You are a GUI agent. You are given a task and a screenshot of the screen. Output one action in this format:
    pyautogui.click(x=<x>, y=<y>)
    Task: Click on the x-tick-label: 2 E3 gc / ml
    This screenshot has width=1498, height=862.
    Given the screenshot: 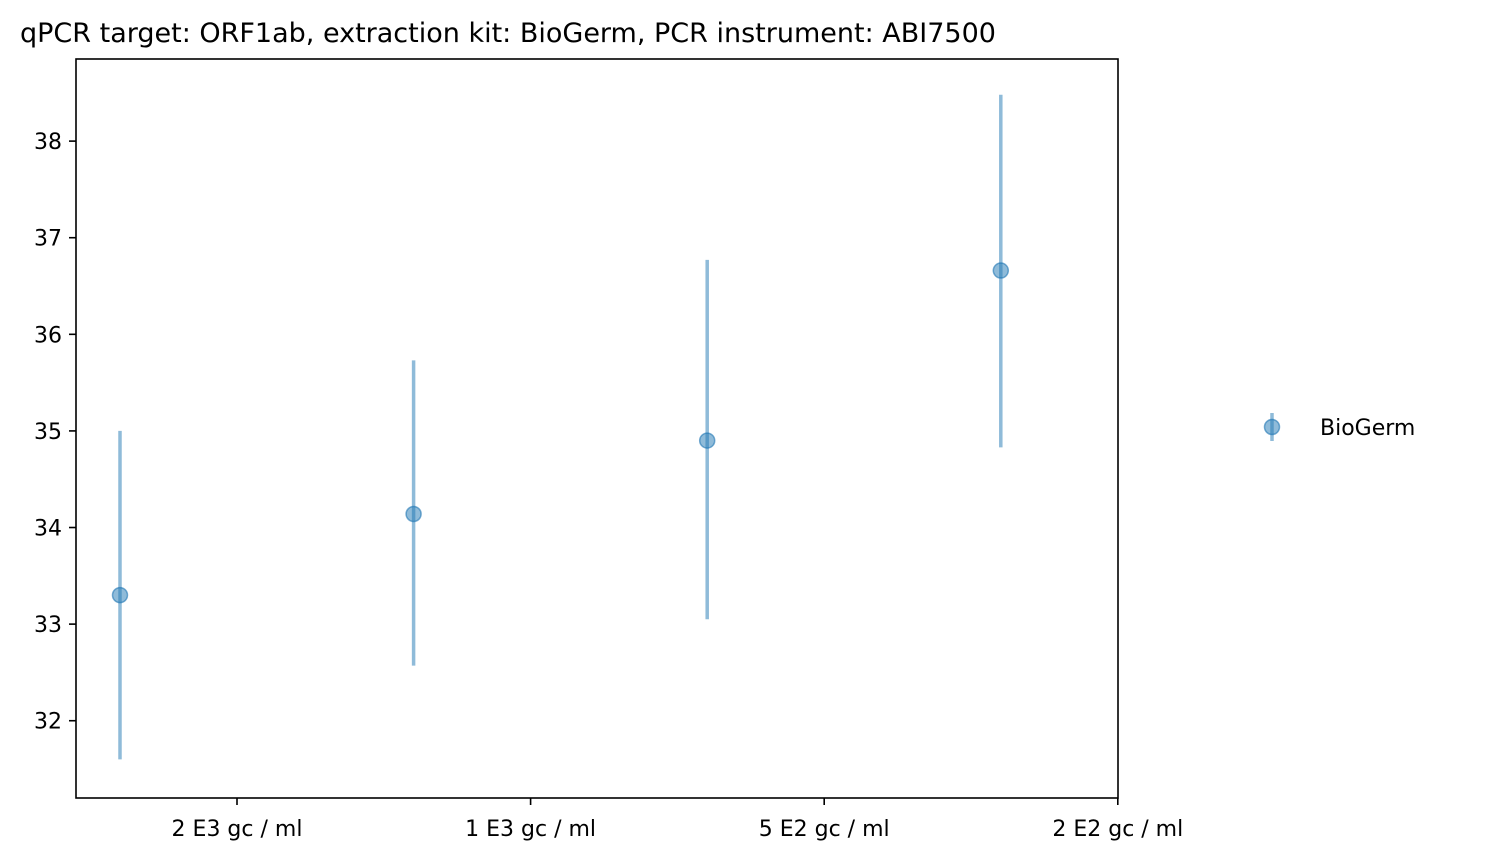 What is the action you would take?
    pyautogui.click(x=237, y=829)
    